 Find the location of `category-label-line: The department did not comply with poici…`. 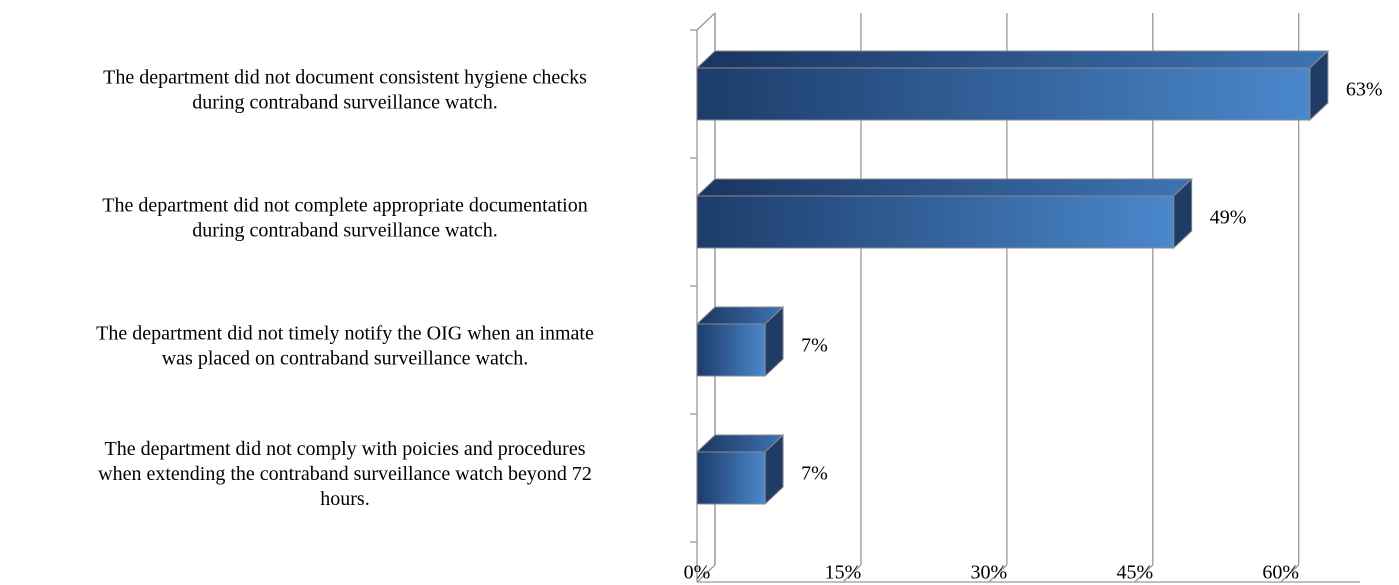

category-label-line: The department did not comply with poici… is located at coordinates (345, 449).